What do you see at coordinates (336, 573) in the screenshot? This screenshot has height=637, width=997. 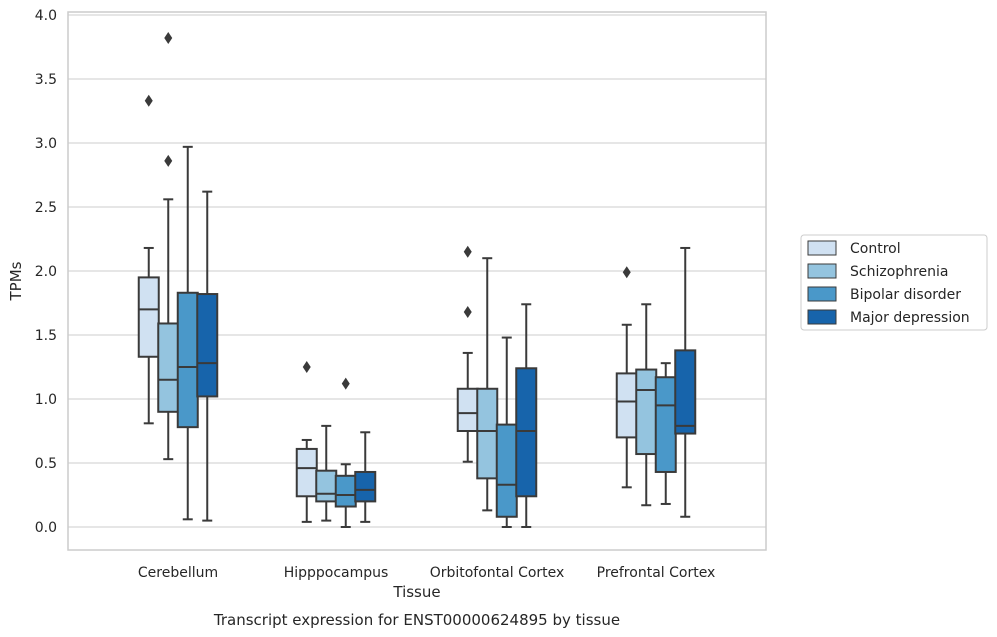 I see `x-tick-label: Hipppocampus` at bounding box center [336, 573].